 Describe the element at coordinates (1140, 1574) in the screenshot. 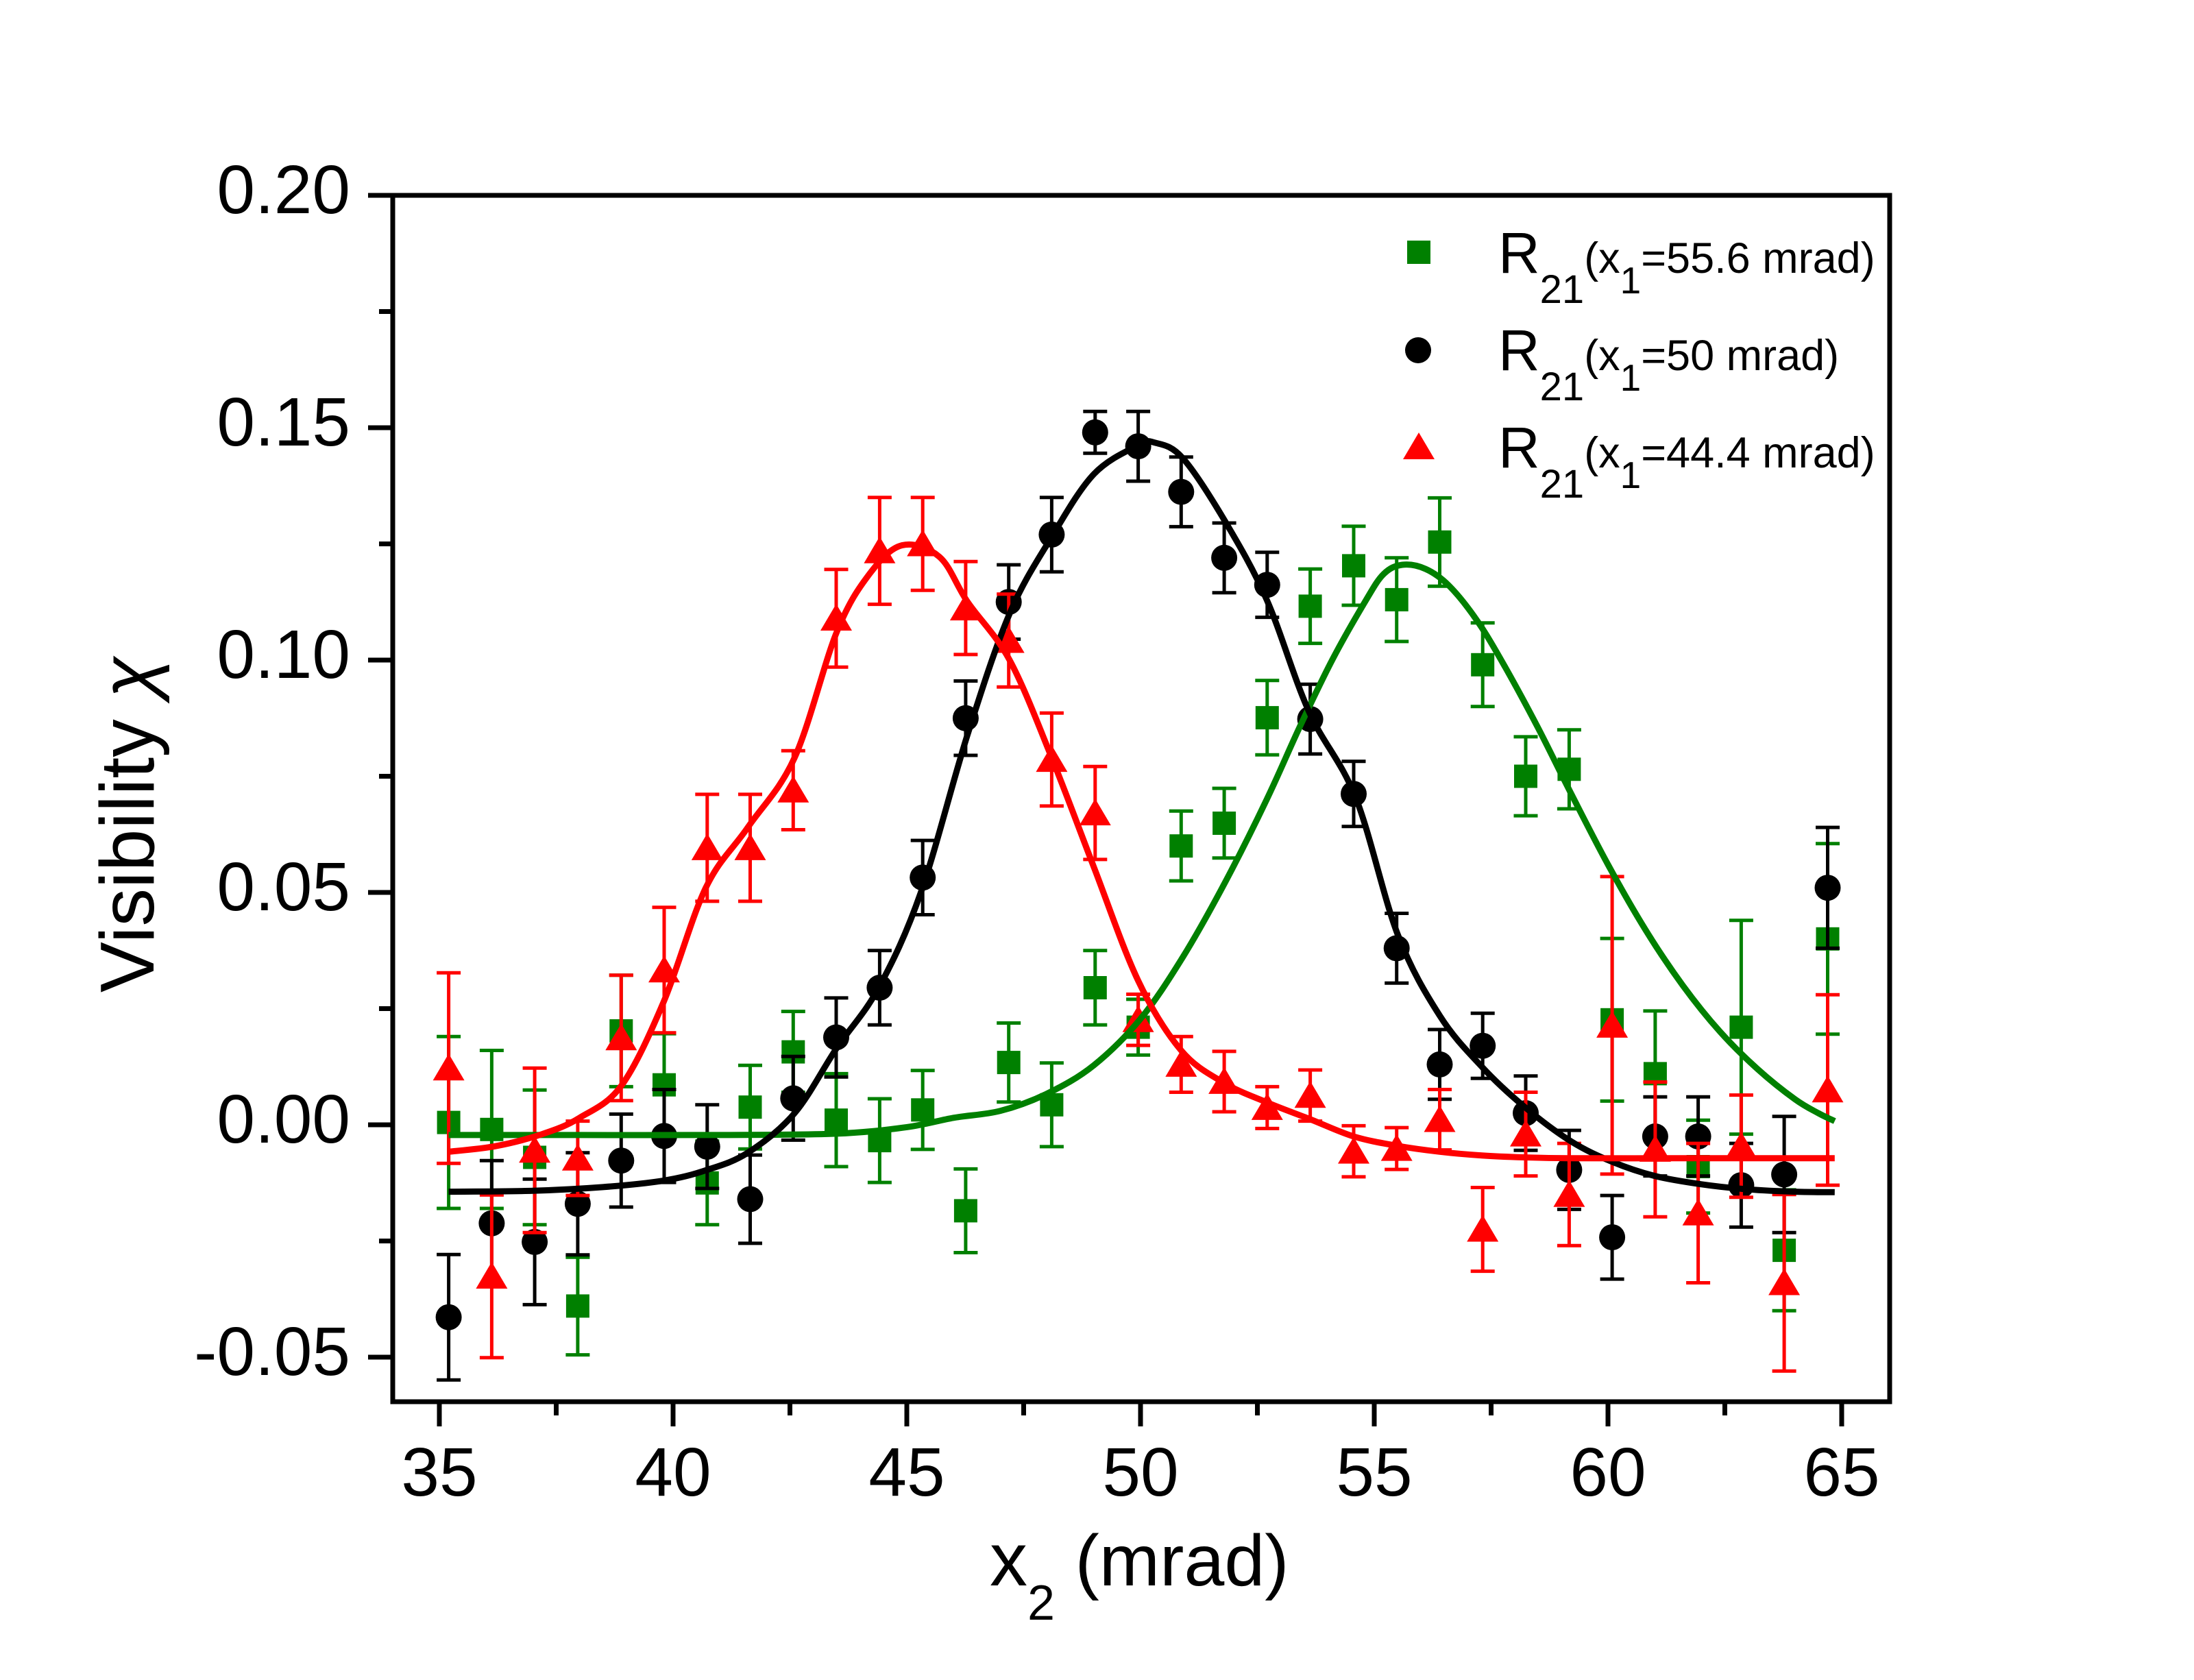

I see `svg-text: x2 (mrad)` at that location.